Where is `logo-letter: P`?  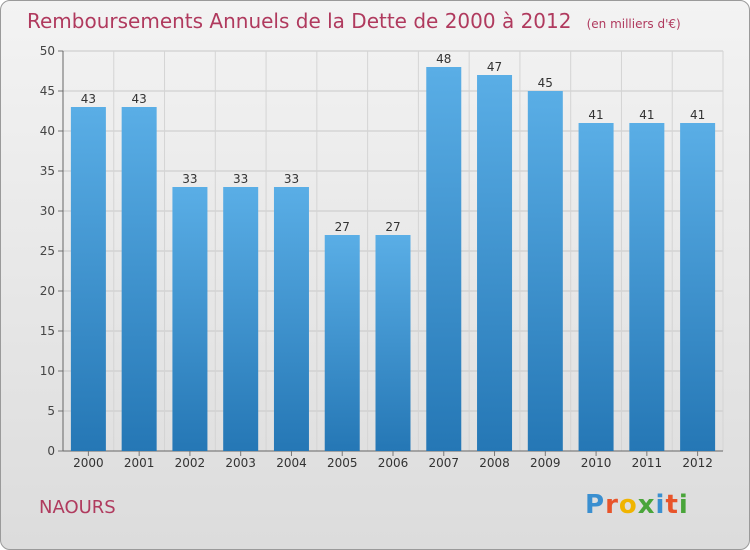
logo-letter: P is located at coordinates (595, 505).